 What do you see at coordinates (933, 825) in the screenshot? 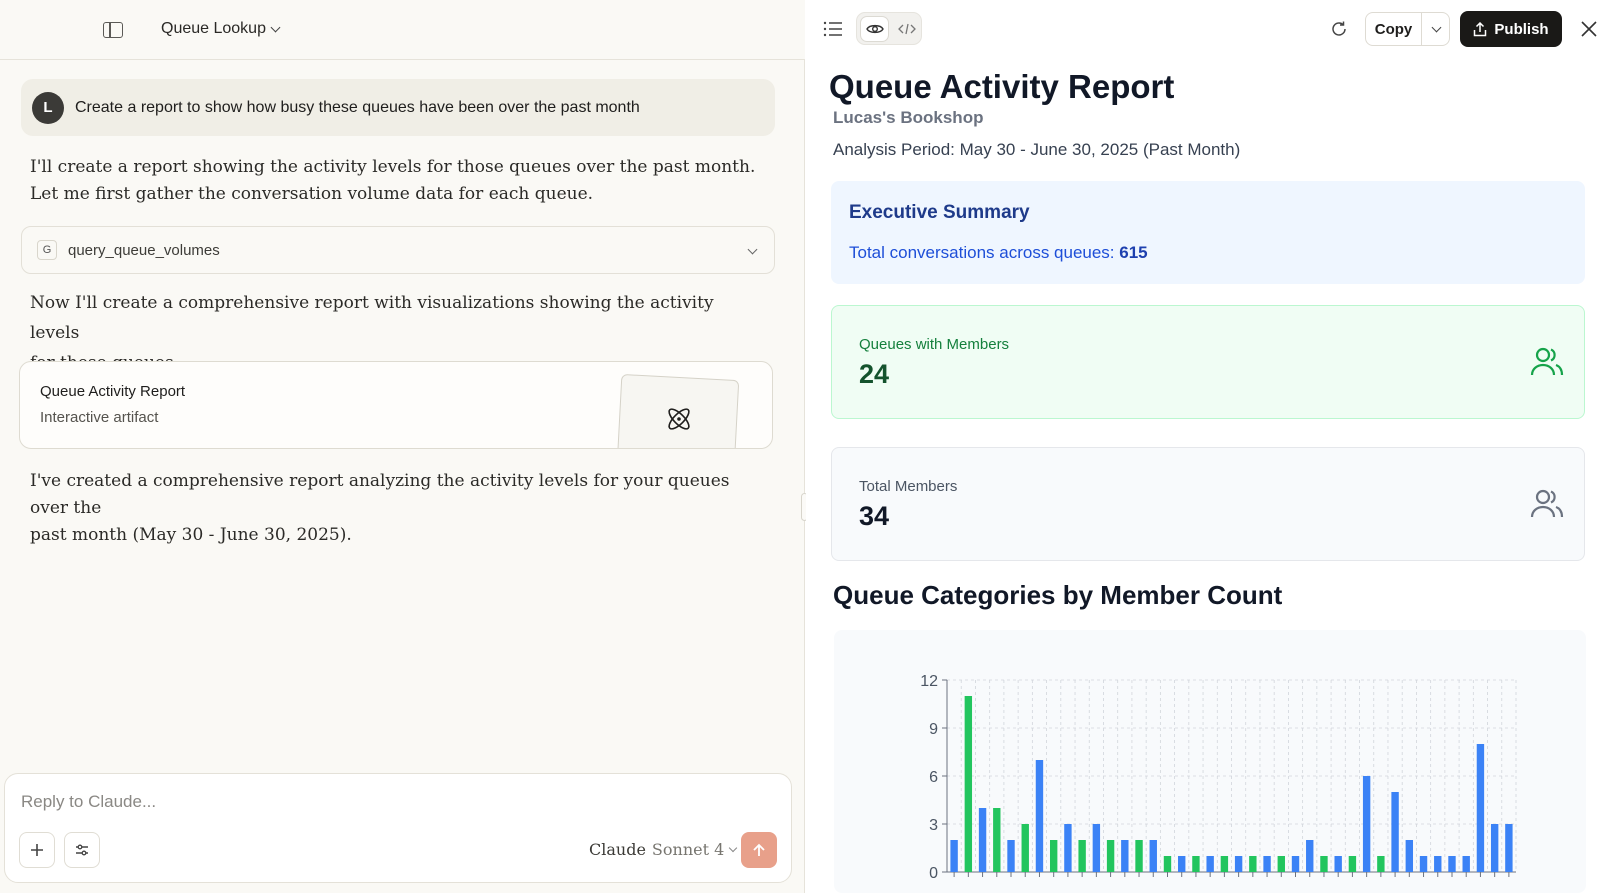
I see `y-tick-label: 3` at bounding box center [933, 825].